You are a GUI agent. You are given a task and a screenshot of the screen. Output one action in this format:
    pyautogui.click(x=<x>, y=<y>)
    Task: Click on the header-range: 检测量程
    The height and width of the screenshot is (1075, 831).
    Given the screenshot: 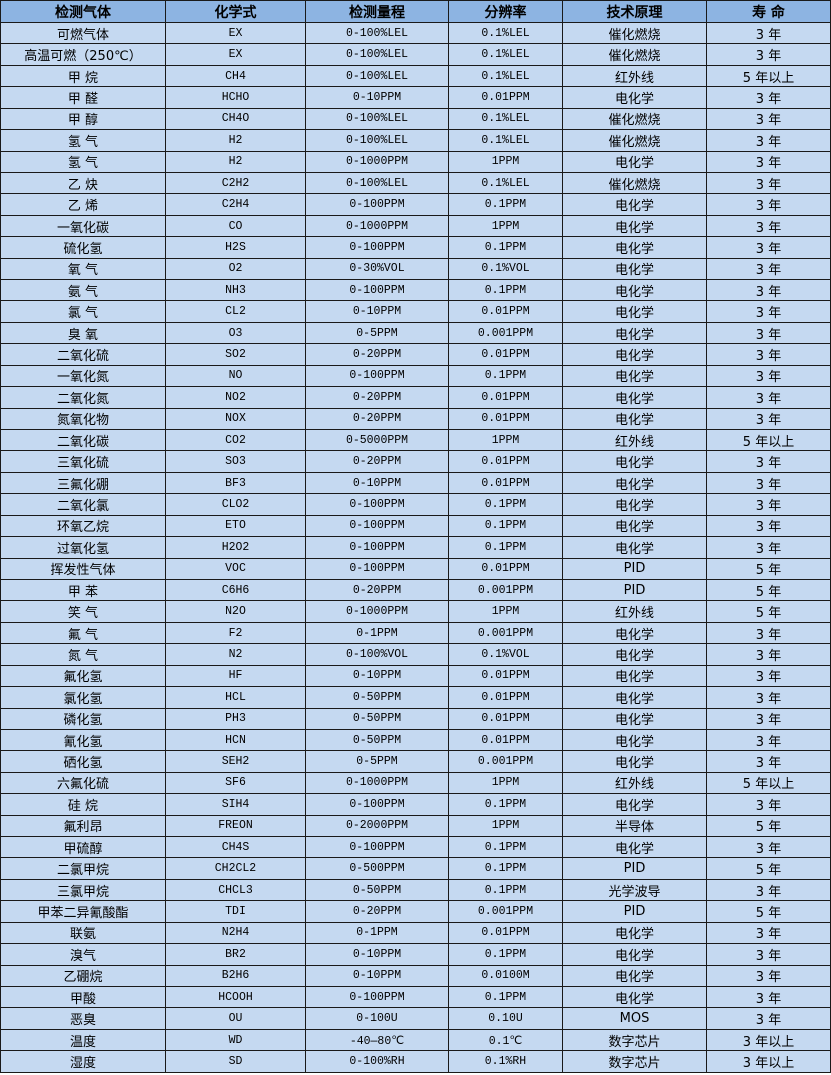 What is the action you would take?
    pyautogui.click(x=377, y=11)
    